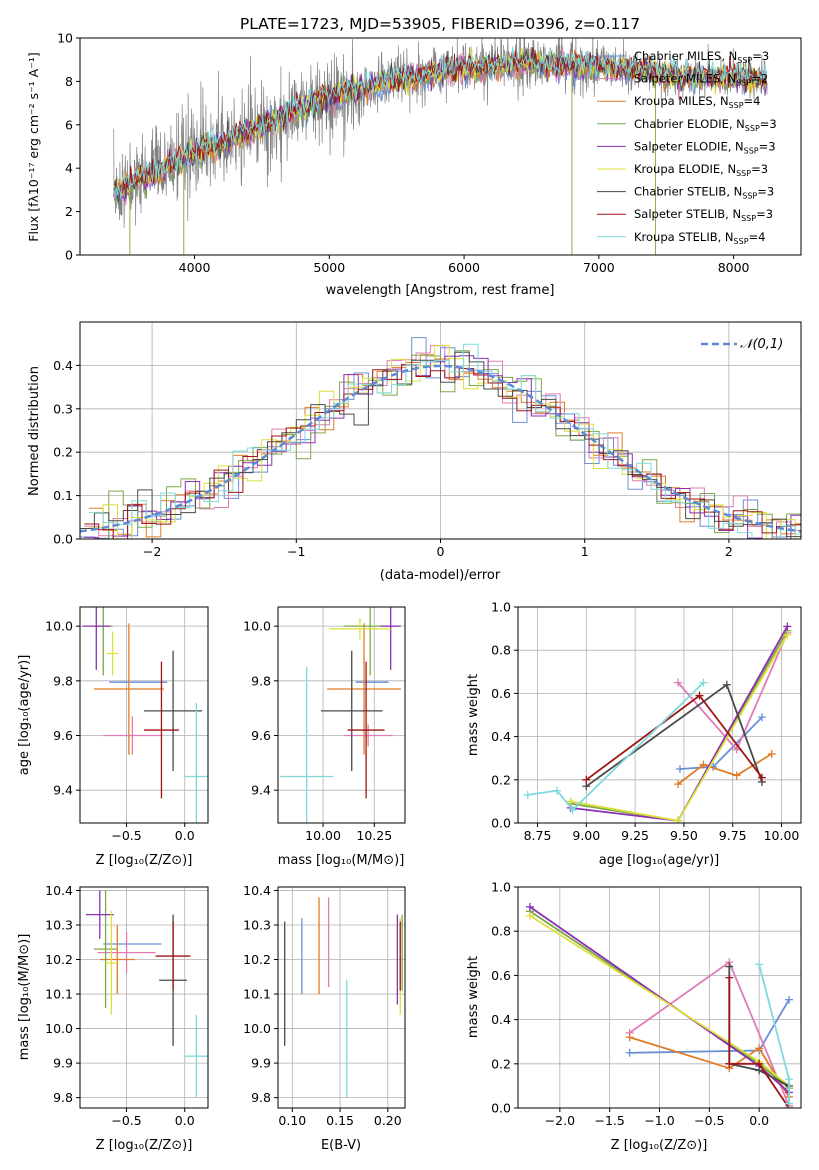 This screenshot has height=1170, width=819. What do you see at coordinates (329, 267) in the screenshot?
I see `xtick-label: 5000` at bounding box center [329, 267].